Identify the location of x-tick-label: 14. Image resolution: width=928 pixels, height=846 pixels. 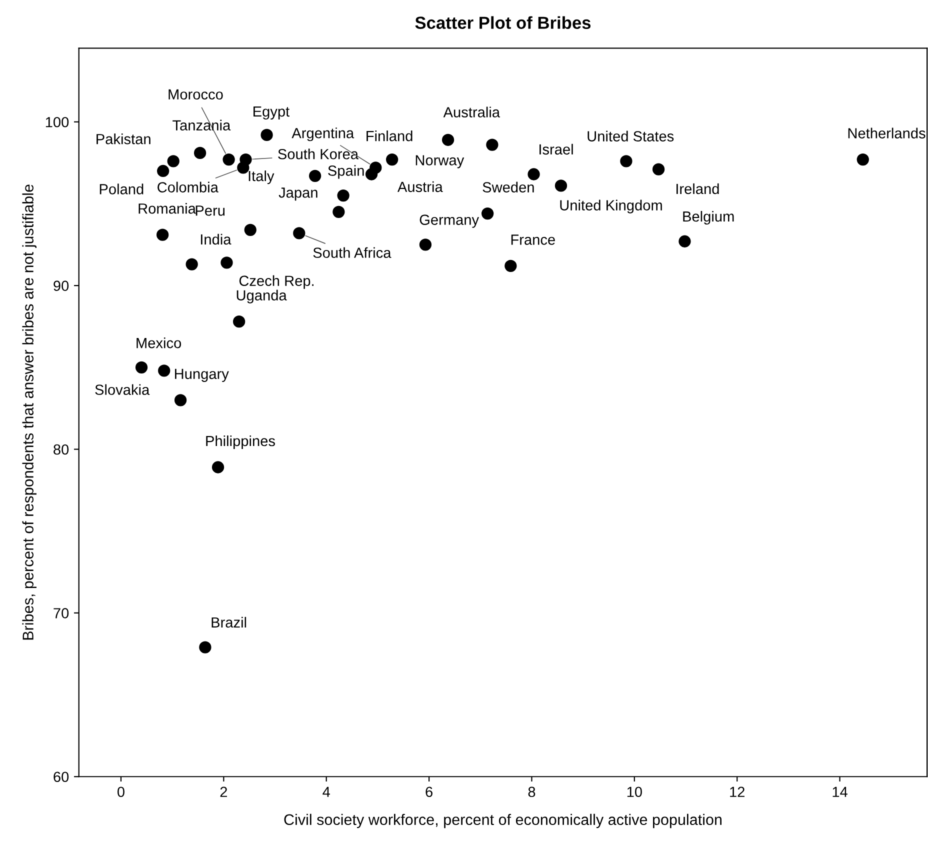
(840, 791).